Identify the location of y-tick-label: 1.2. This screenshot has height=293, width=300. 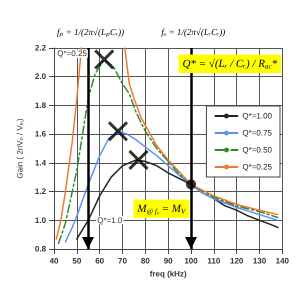
(40, 191).